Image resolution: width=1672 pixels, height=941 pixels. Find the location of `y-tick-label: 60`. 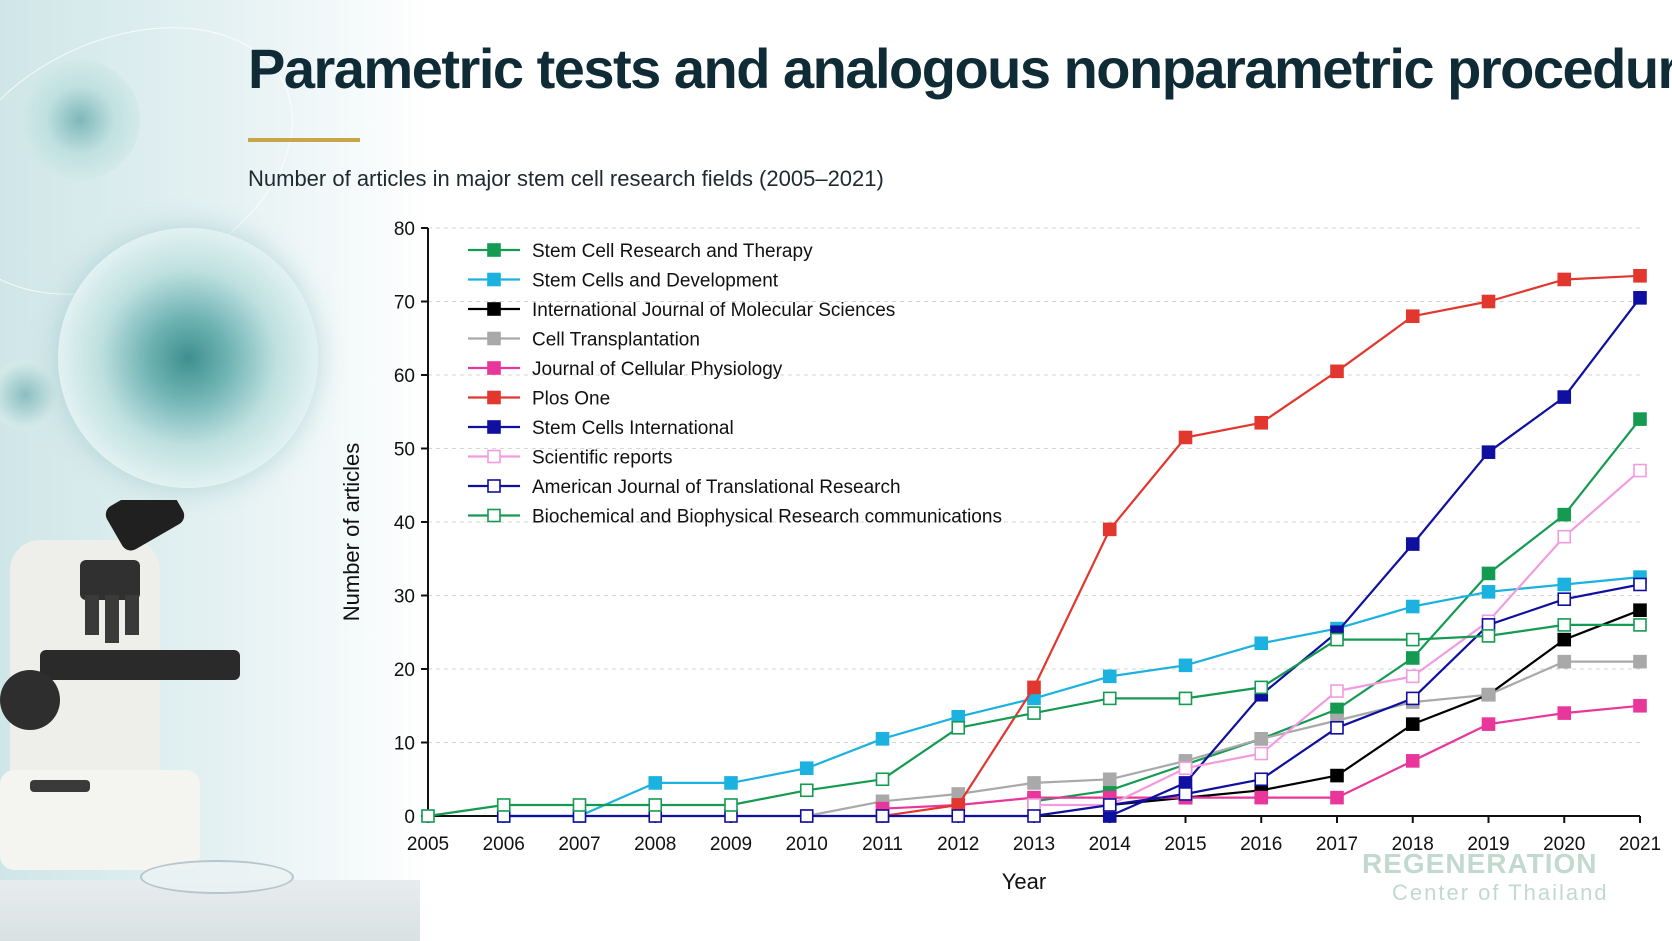

y-tick-label: 60 is located at coordinates (404, 376).